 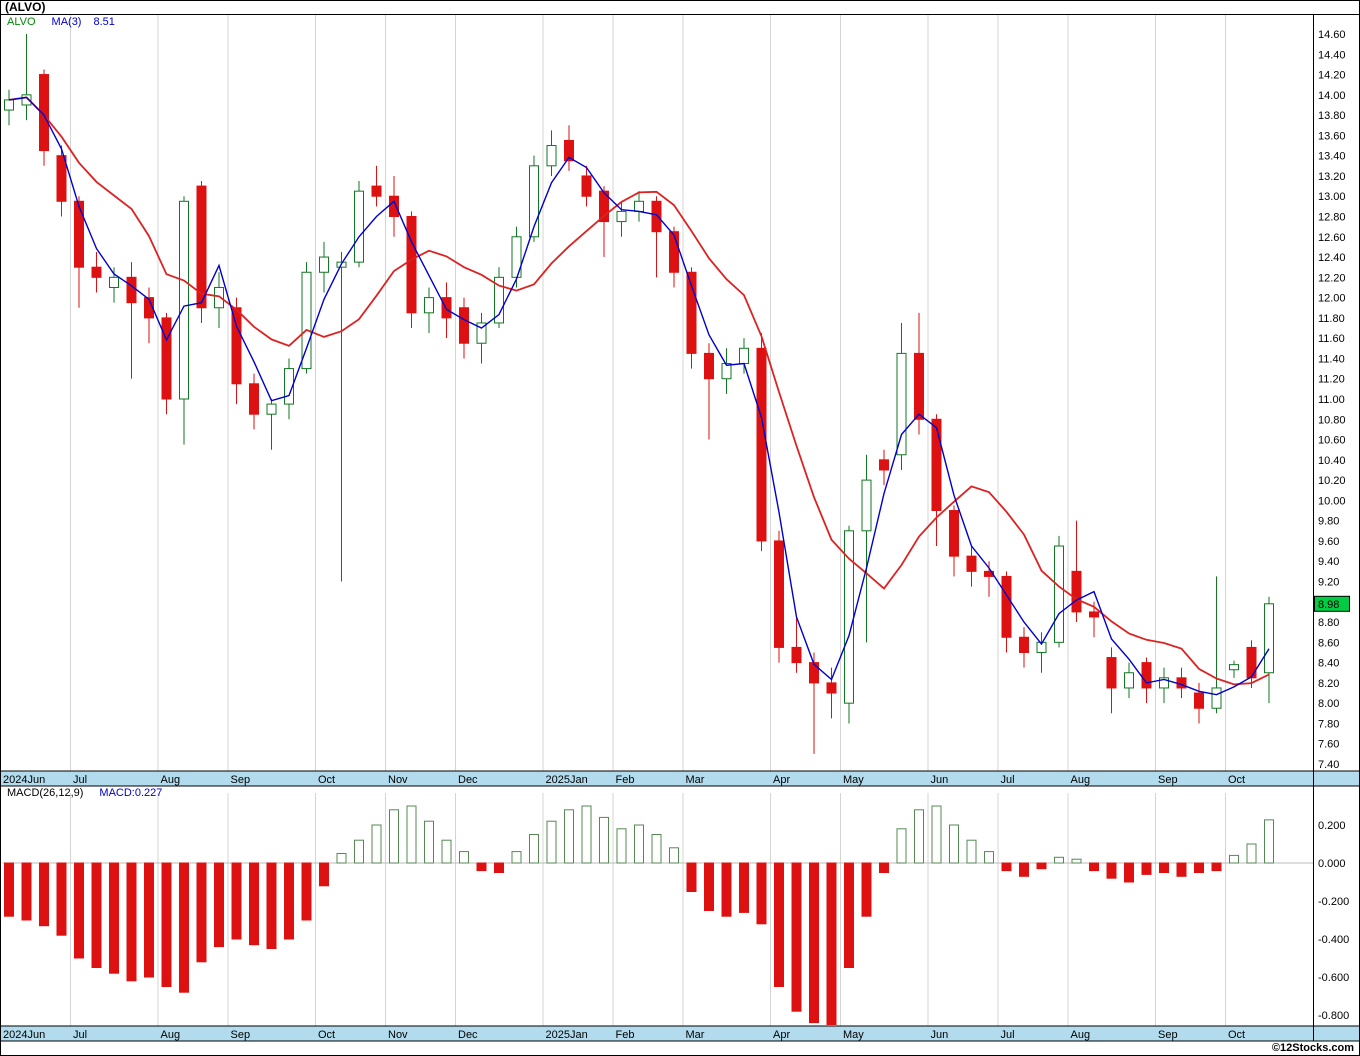 What do you see at coordinates (1312, 1048) in the screenshot?
I see `copyright-text: ©12Stocks.com` at bounding box center [1312, 1048].